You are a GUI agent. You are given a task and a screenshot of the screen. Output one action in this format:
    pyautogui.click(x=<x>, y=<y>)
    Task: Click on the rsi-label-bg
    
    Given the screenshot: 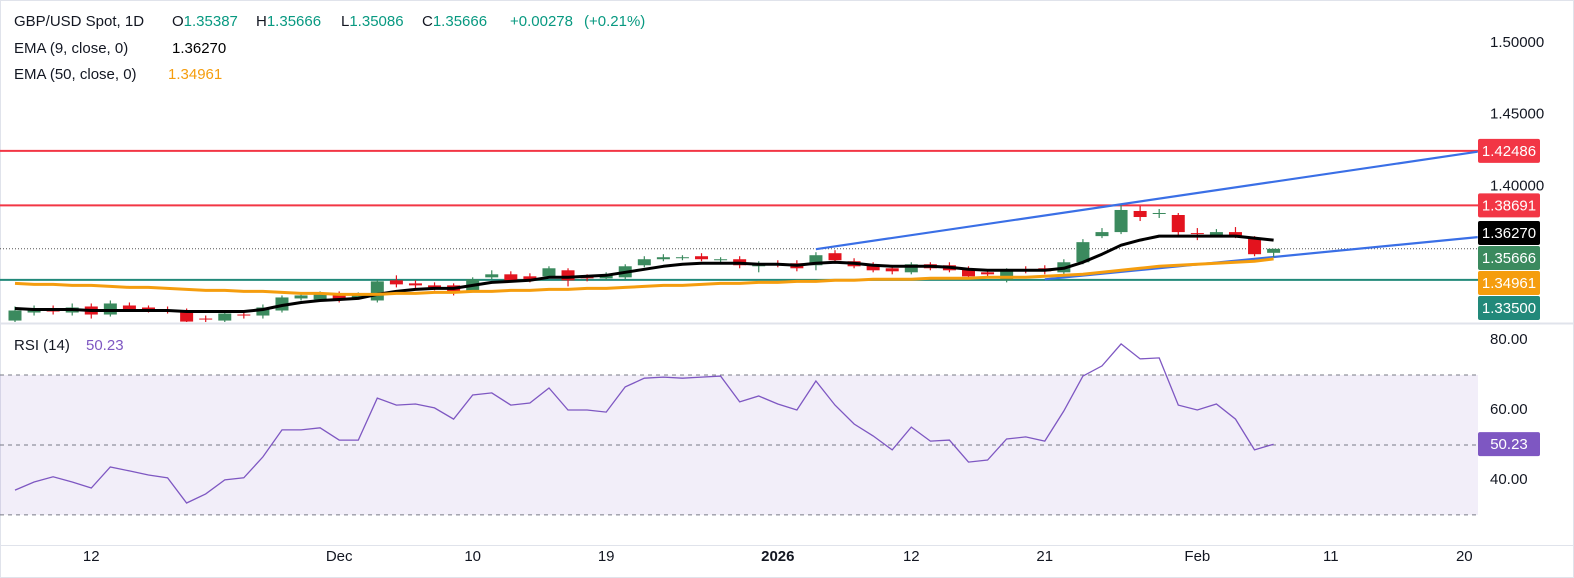 What is the action you would take?
    pyautogui.click(x=1509, y=444)
    